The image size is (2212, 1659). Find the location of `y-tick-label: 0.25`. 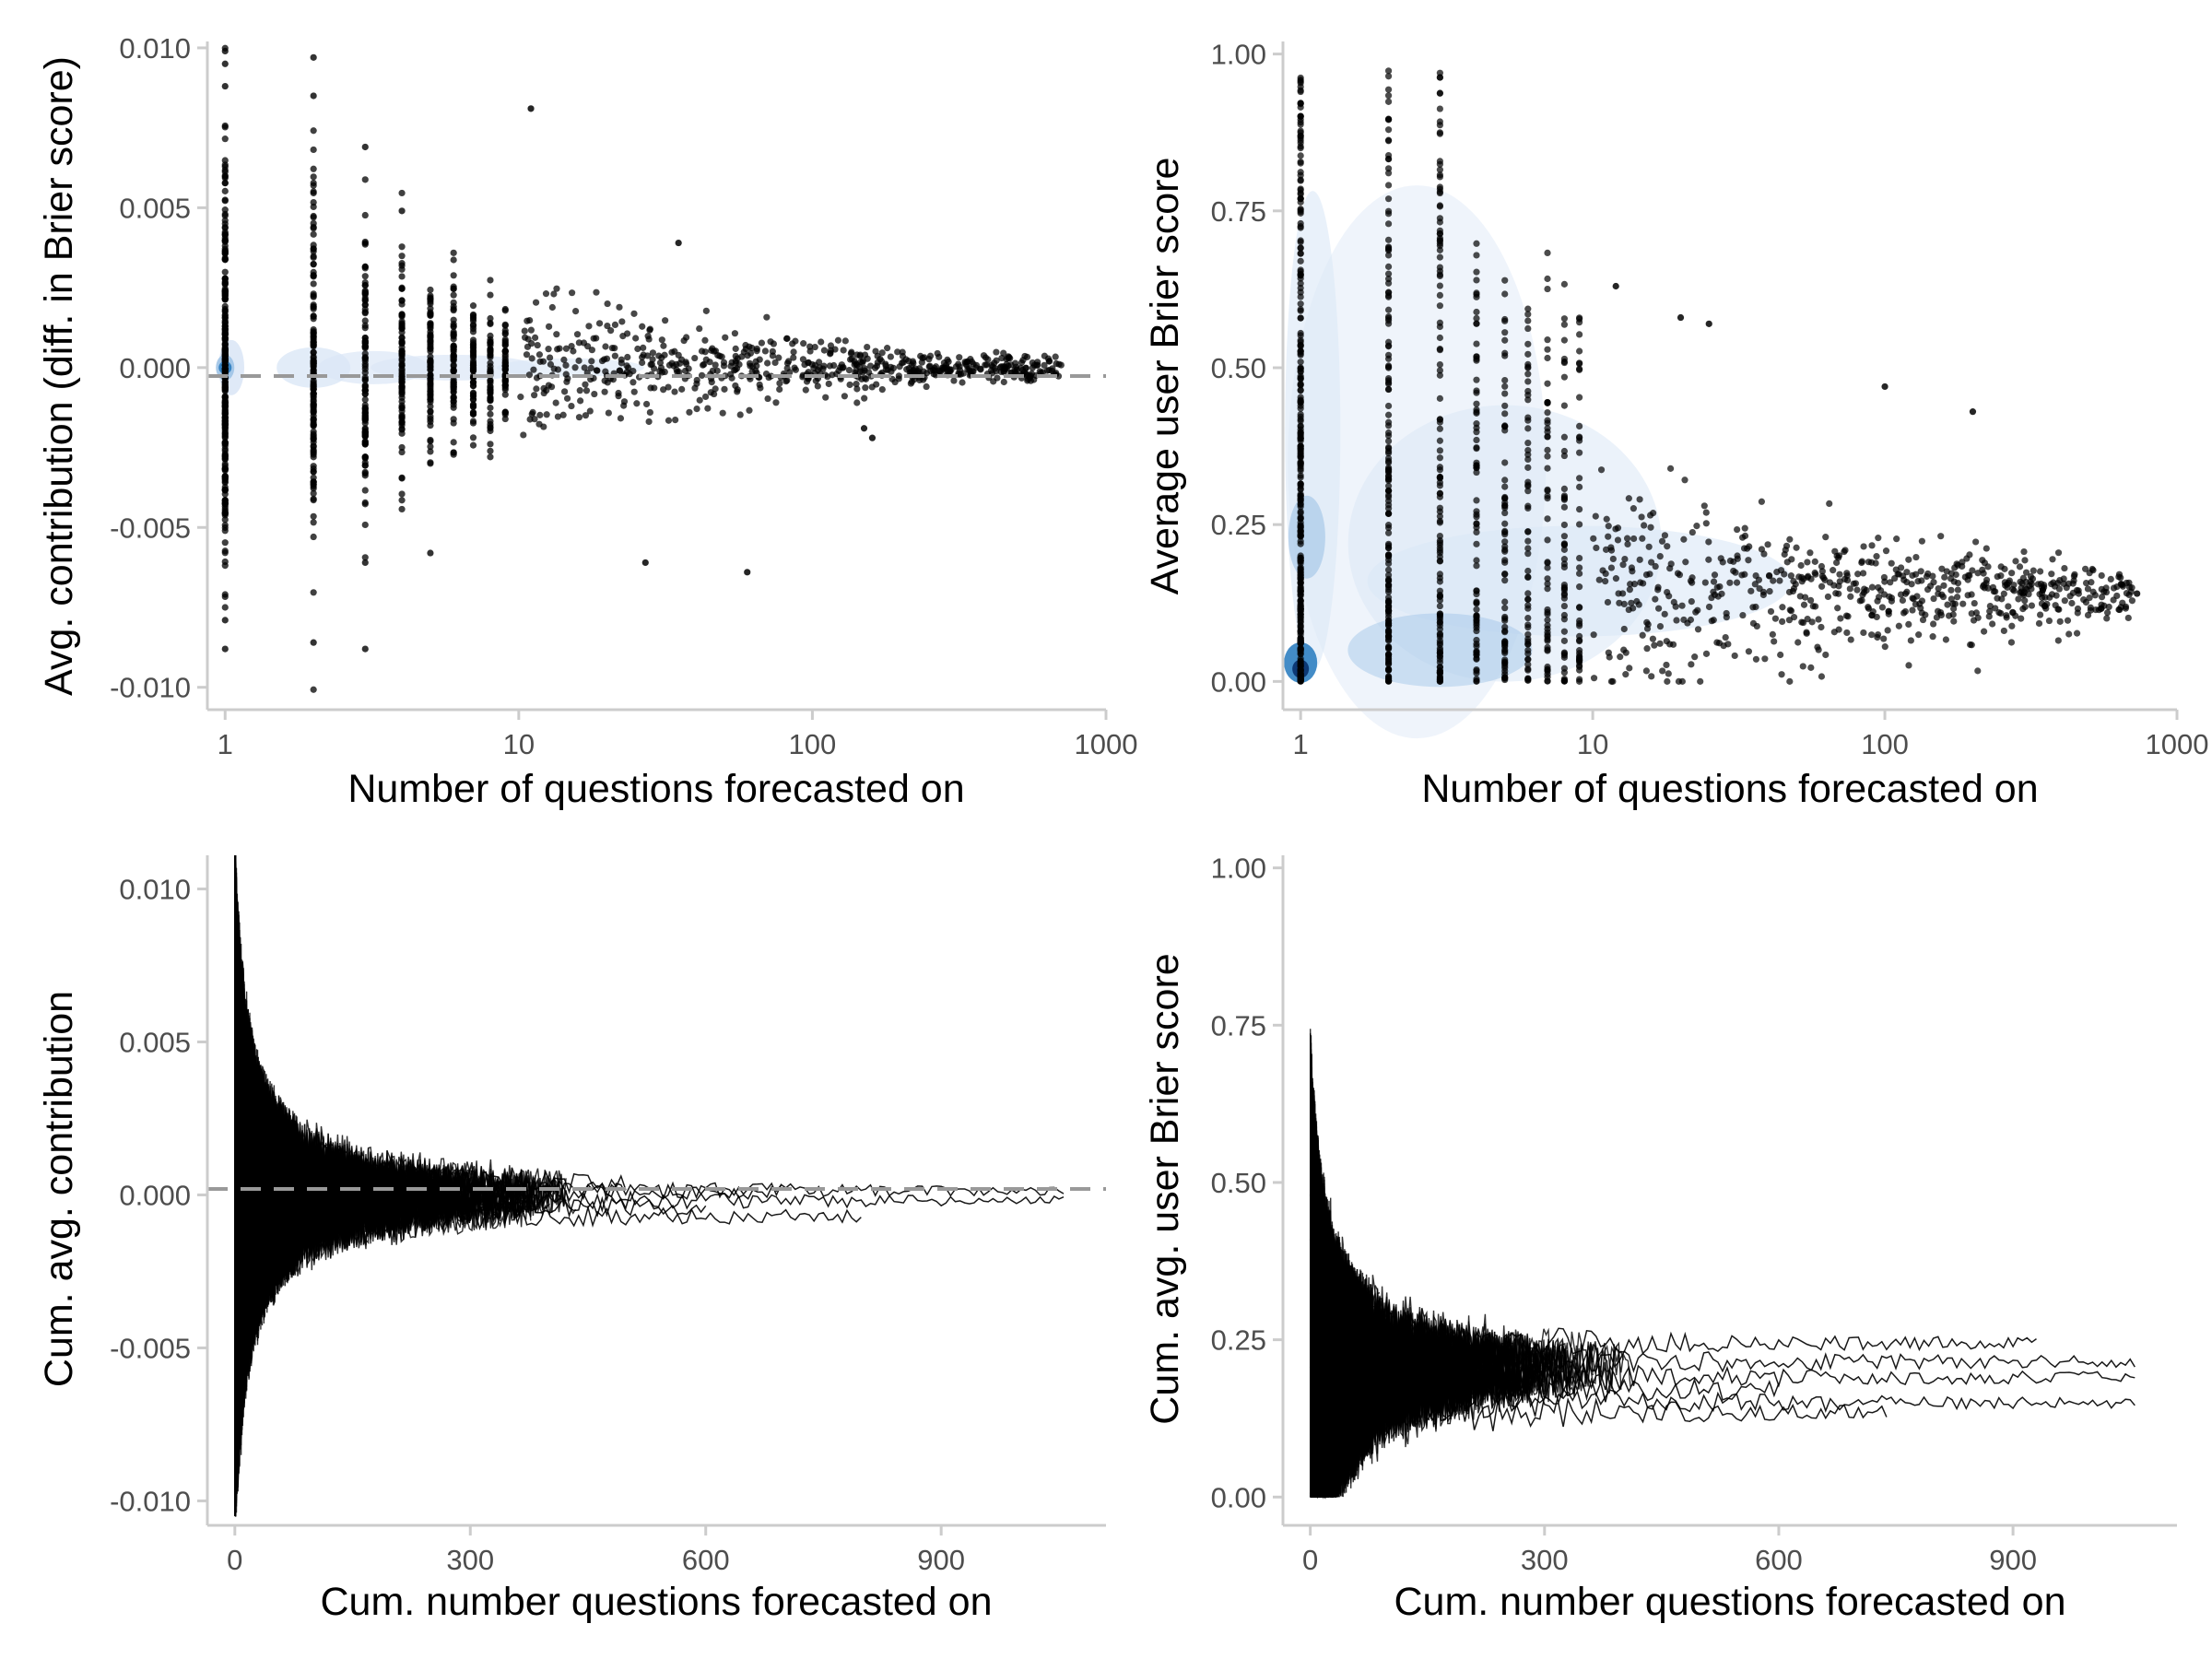

y-tick-label: 0.25 is located at coordinates (1238, 1340).